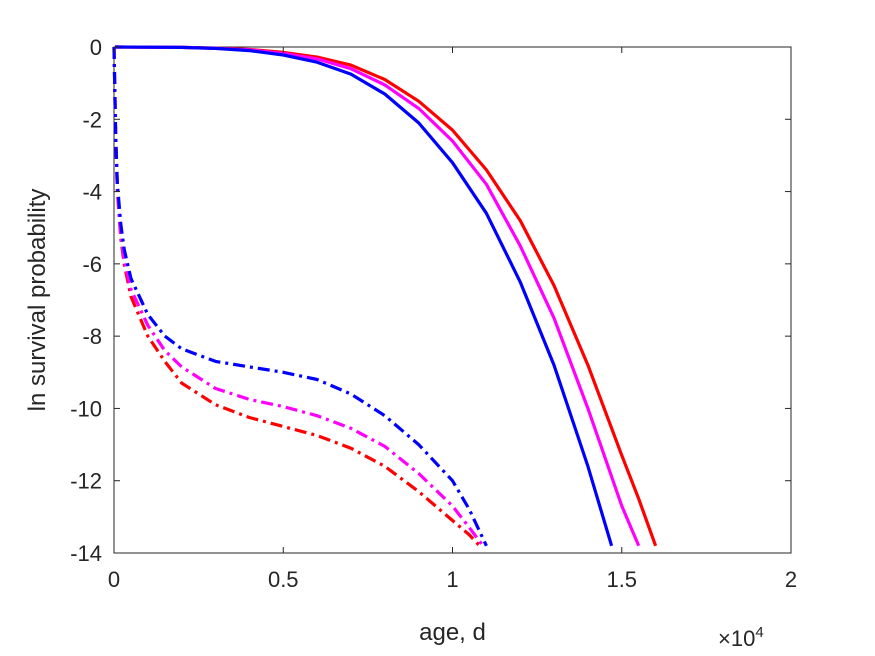 This screenshot has height=656, width=875. I want to click on y-axis-label: ln survival probability, so click(37, 300).